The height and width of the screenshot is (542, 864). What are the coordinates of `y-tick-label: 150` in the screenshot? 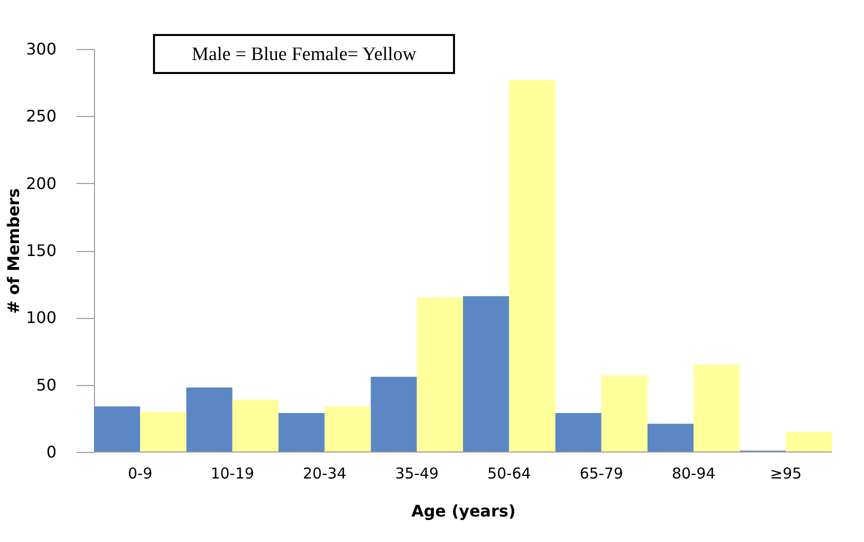 It's located at (41, 250).